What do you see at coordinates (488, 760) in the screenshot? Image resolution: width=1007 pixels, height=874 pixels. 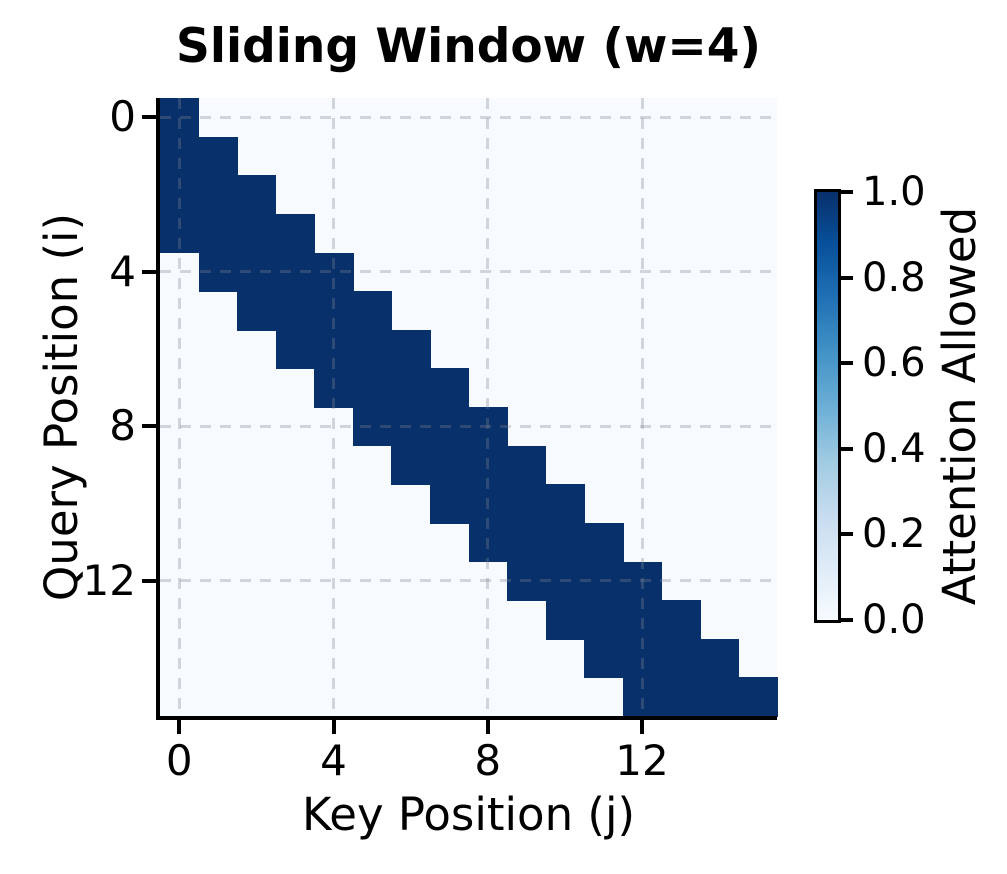 I see `x-tick-label: 8` at bounding box center [488, 760].